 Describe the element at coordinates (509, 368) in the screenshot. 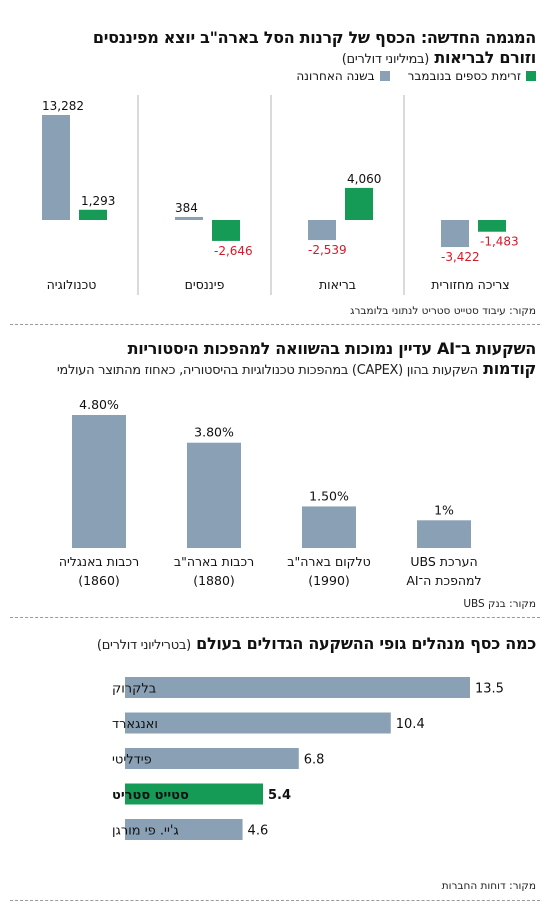

I see `chart2-title-line2: קודמות` at that location.